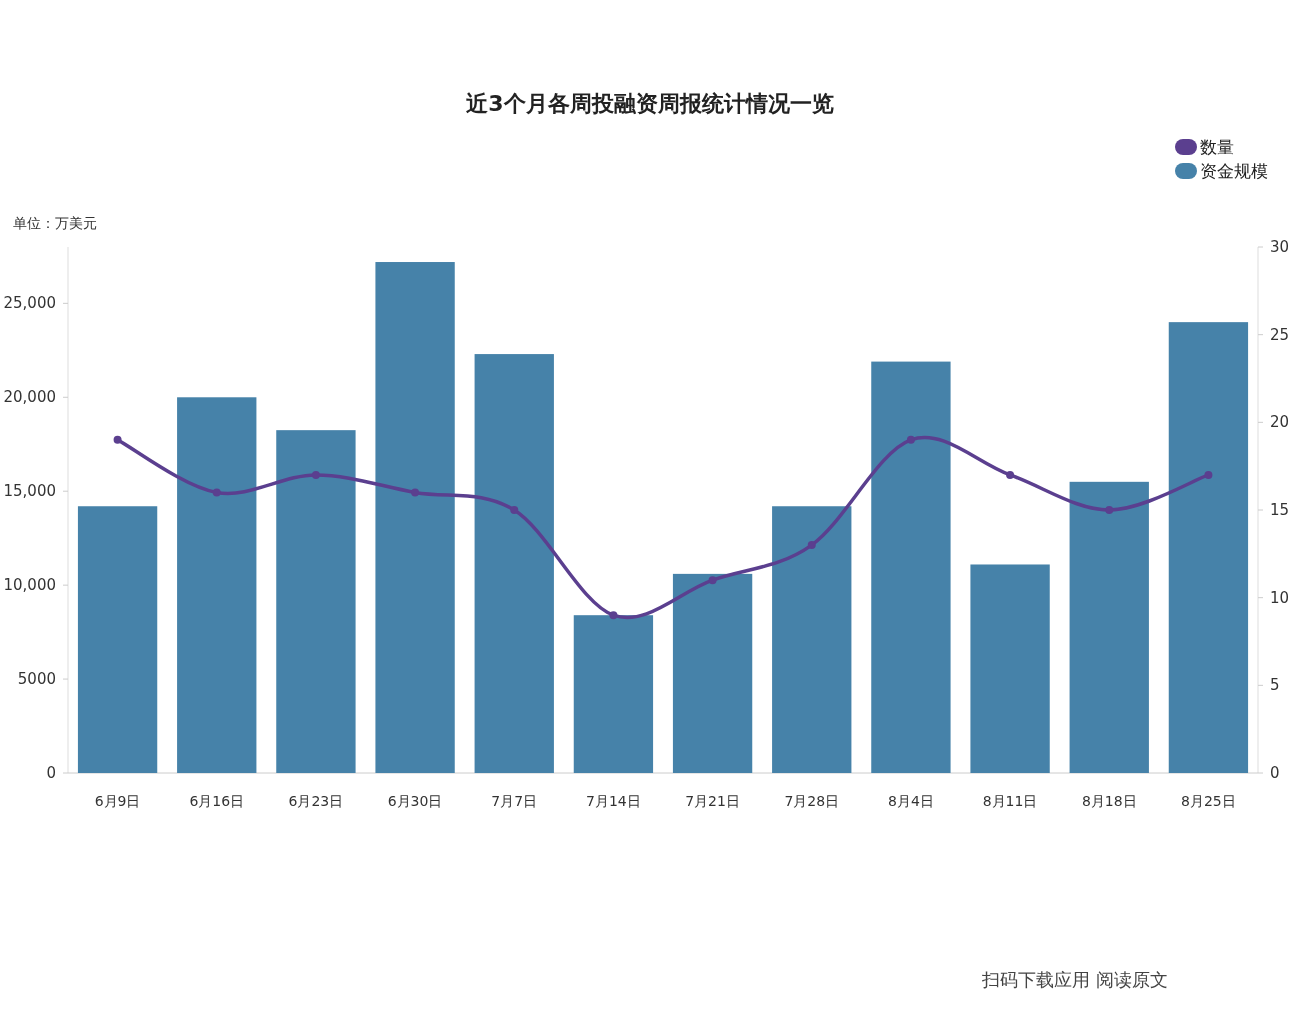 The image size is (1300, 1018). I want to click on chart-title: 近3个月各周投融资周报统计情况一览, so click(649, 103).